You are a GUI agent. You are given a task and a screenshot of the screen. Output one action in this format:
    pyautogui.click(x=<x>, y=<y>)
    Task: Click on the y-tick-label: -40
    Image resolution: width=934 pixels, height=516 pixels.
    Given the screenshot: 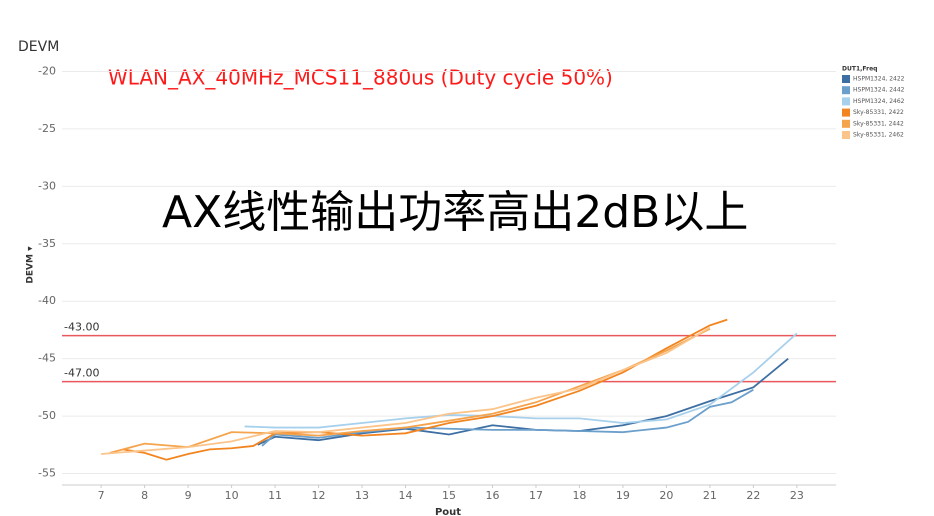 What is the action you would take?
    pyautogui.click(x=47, y=300)
    